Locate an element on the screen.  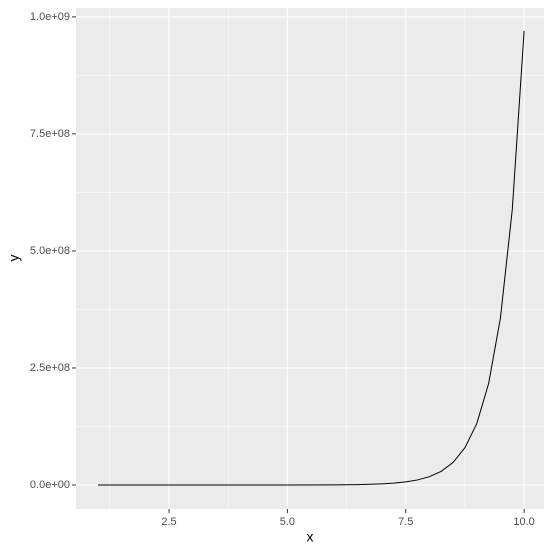
x-axis-title: x is located at coordinates (310, 537).